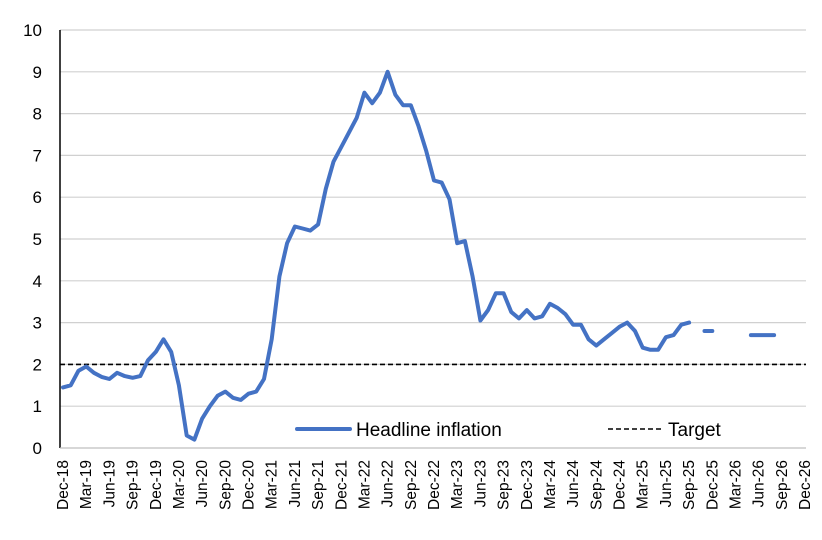 The image size is (822, 540). What do you see at coordinates (179, 484) in the screenshot?
I see `x-tick-label: Mar-20` at bounding box center [179, 484].